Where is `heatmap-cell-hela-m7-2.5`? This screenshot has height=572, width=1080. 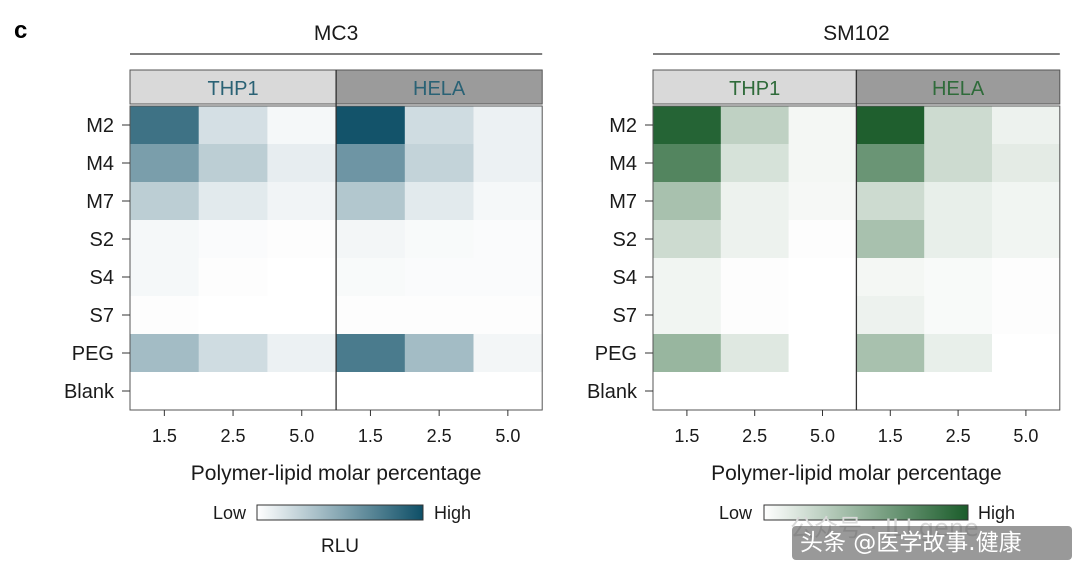
heatmap-cell-hela-m7-2.5 is located at coordinates (439, 201).